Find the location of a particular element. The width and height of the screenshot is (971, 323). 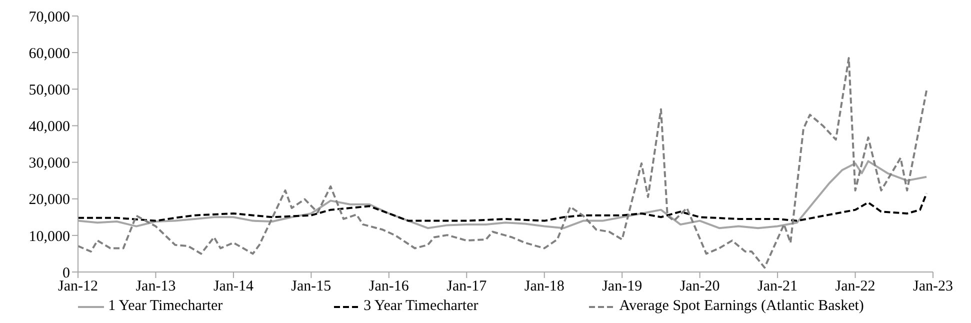

y-tick-label: 30,000 is located at coordinates (49, 164).